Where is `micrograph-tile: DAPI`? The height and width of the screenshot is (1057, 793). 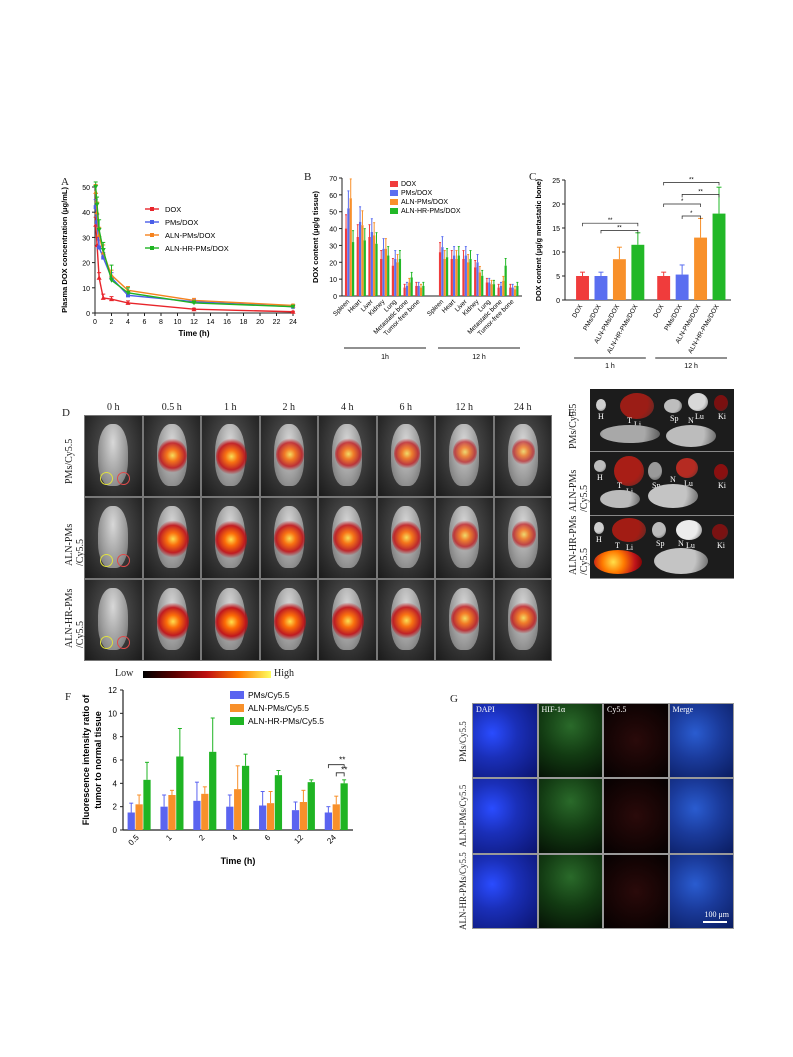 micrograph-tile: DAPI is located at coordinates (505, 741).